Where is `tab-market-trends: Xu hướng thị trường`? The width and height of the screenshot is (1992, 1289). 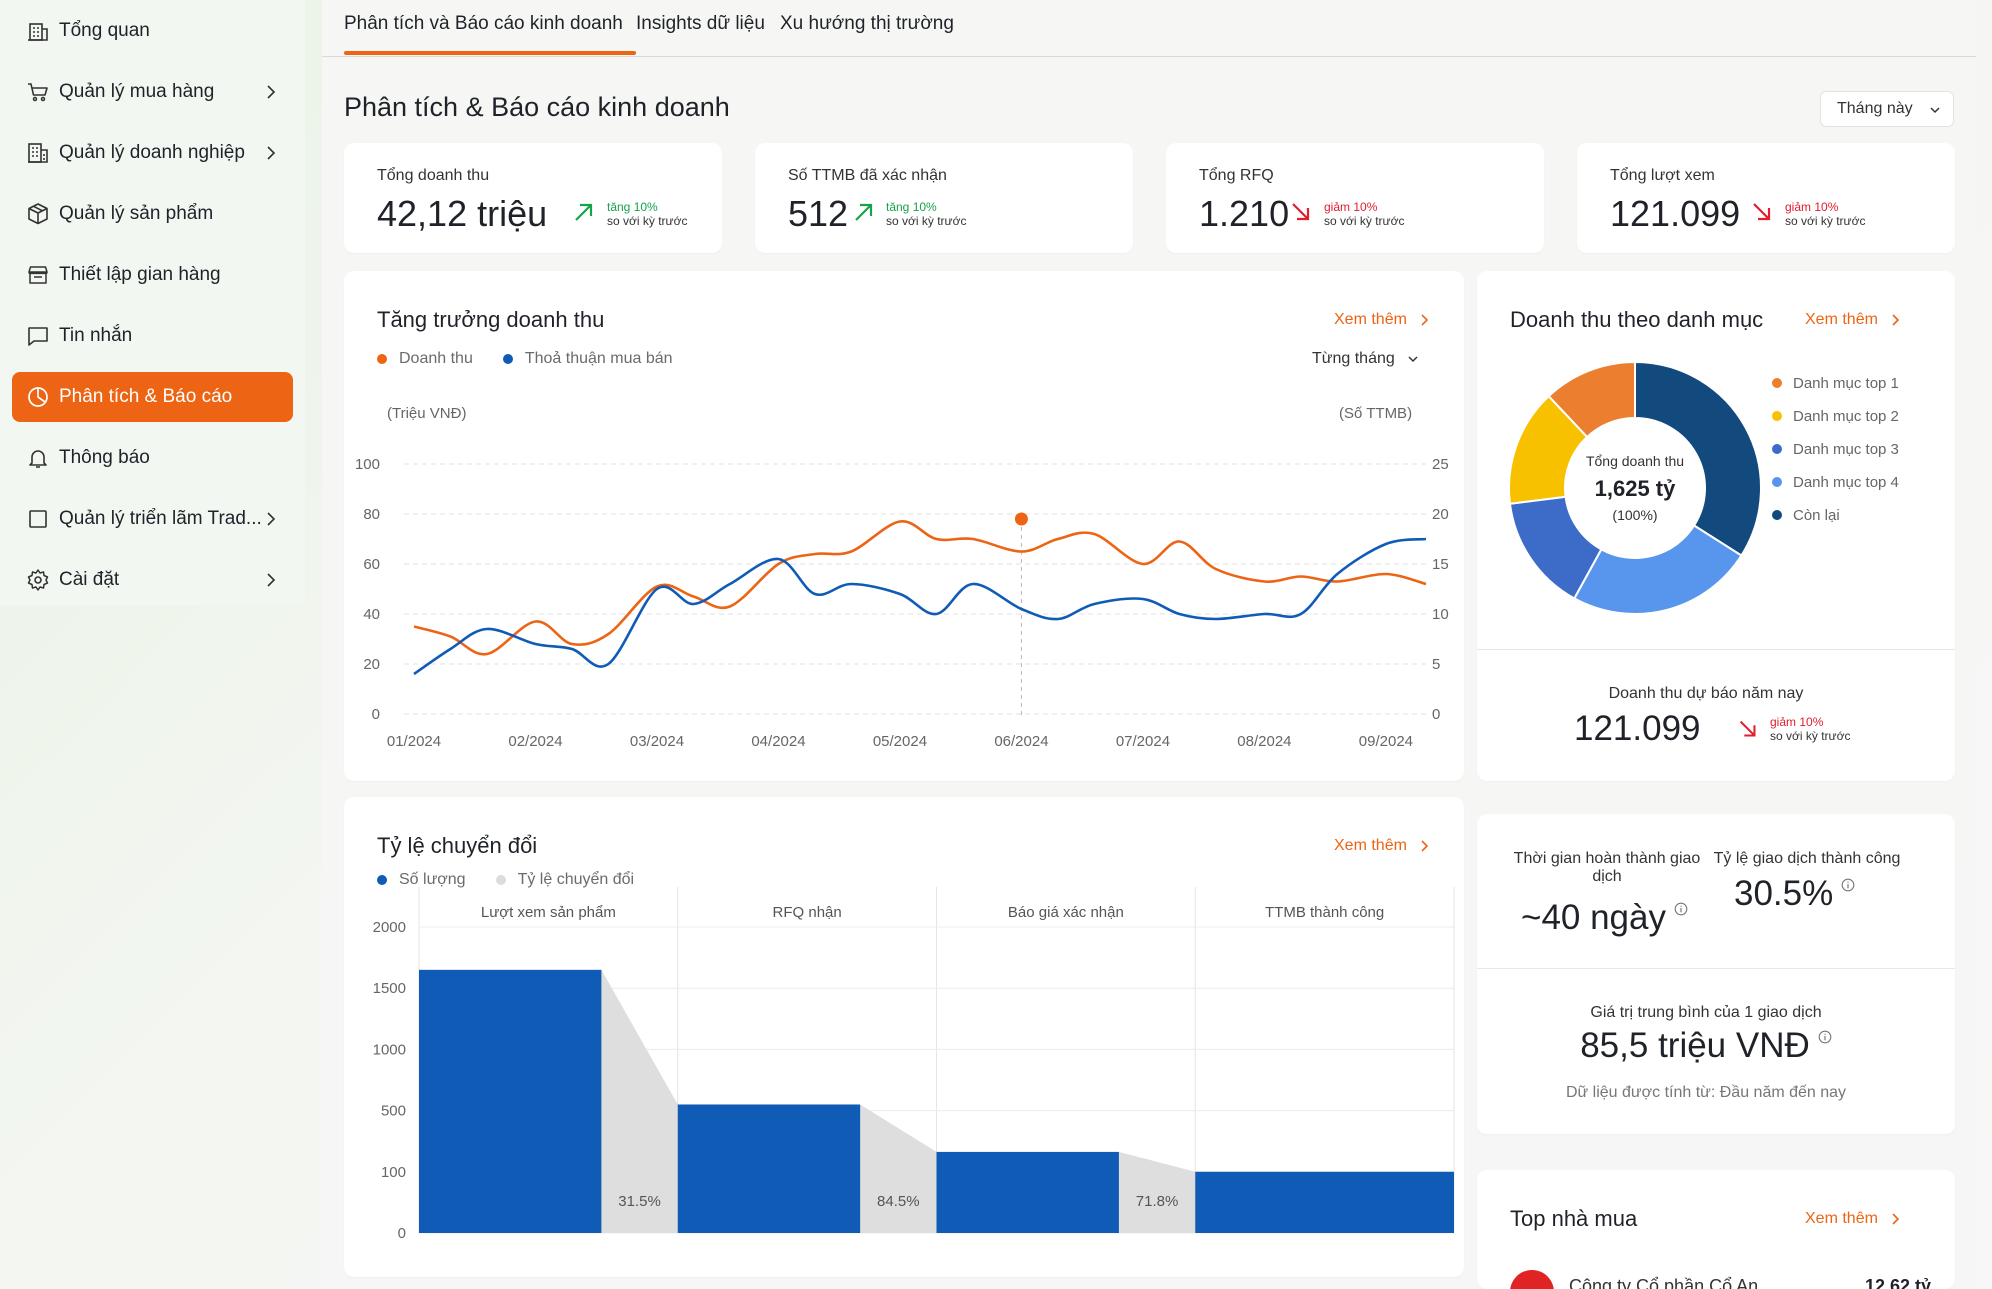
tab-market-trends: Xu hướng thị trường is located at coordinates (867, 23).